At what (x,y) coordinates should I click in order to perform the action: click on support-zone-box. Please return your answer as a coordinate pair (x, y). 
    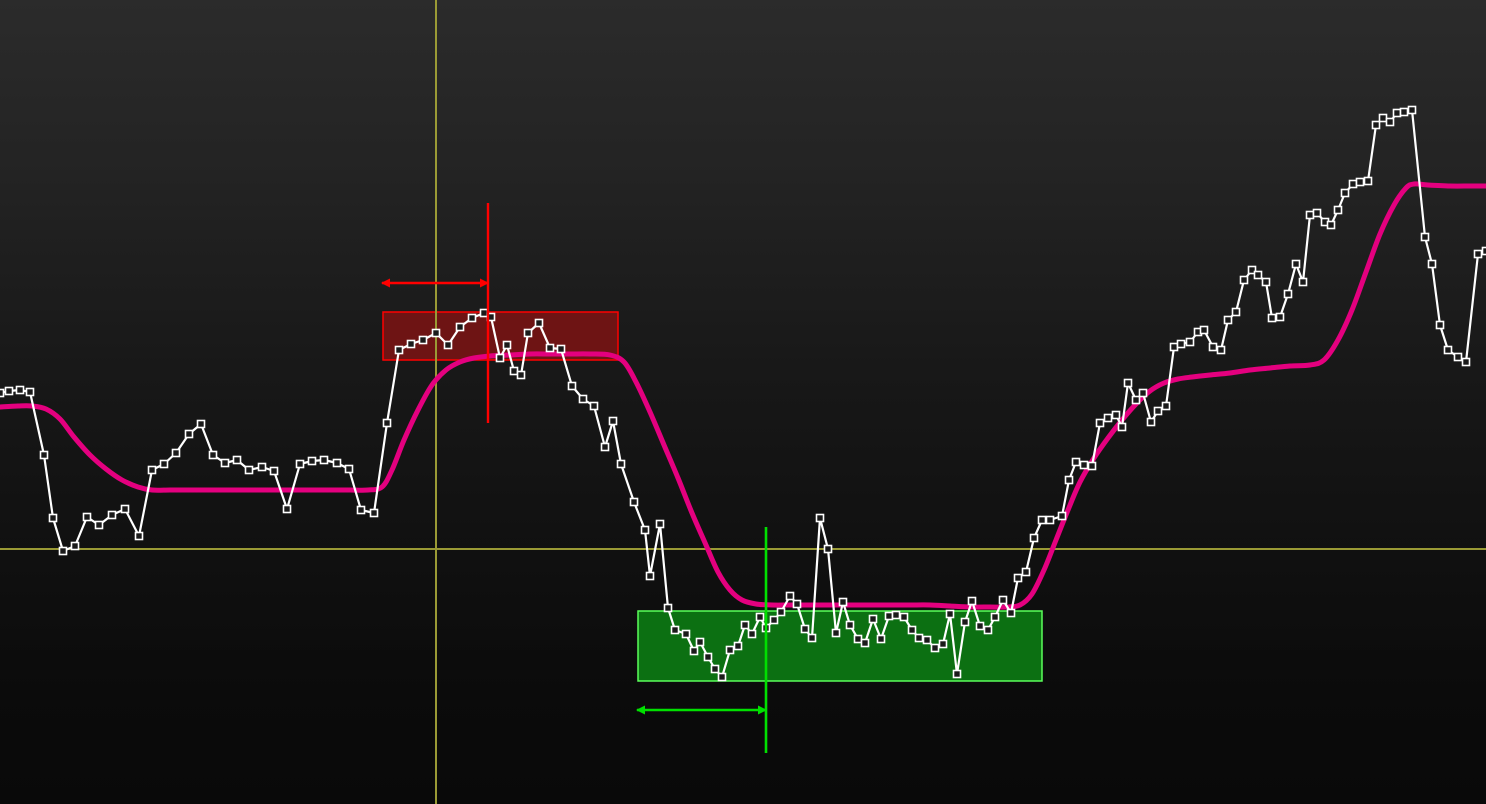
    Looking at the image, I should click on (840, 646).